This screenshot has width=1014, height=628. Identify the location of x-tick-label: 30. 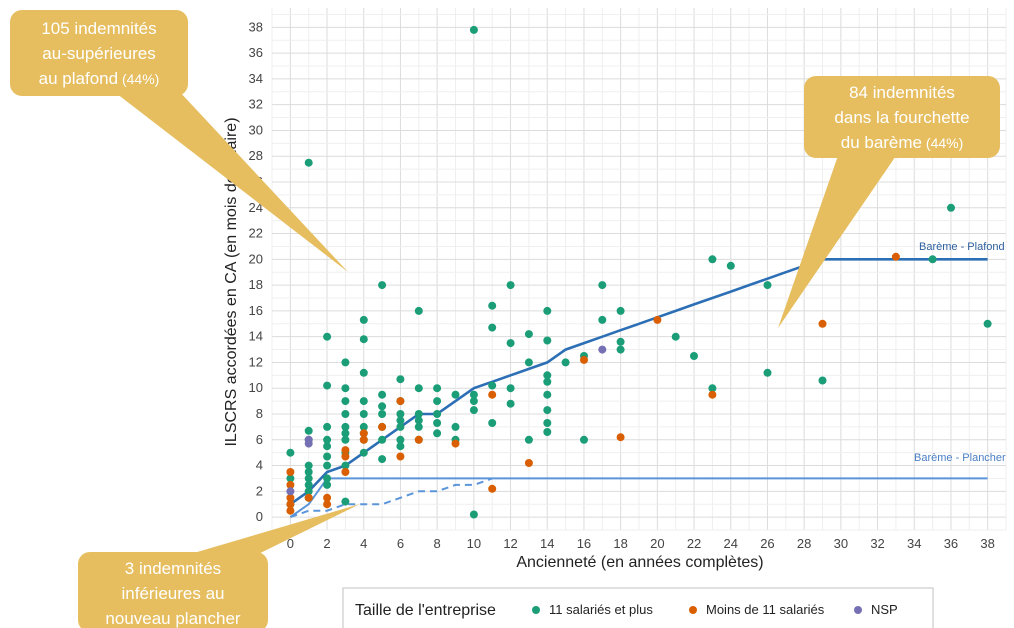
(841, 543).